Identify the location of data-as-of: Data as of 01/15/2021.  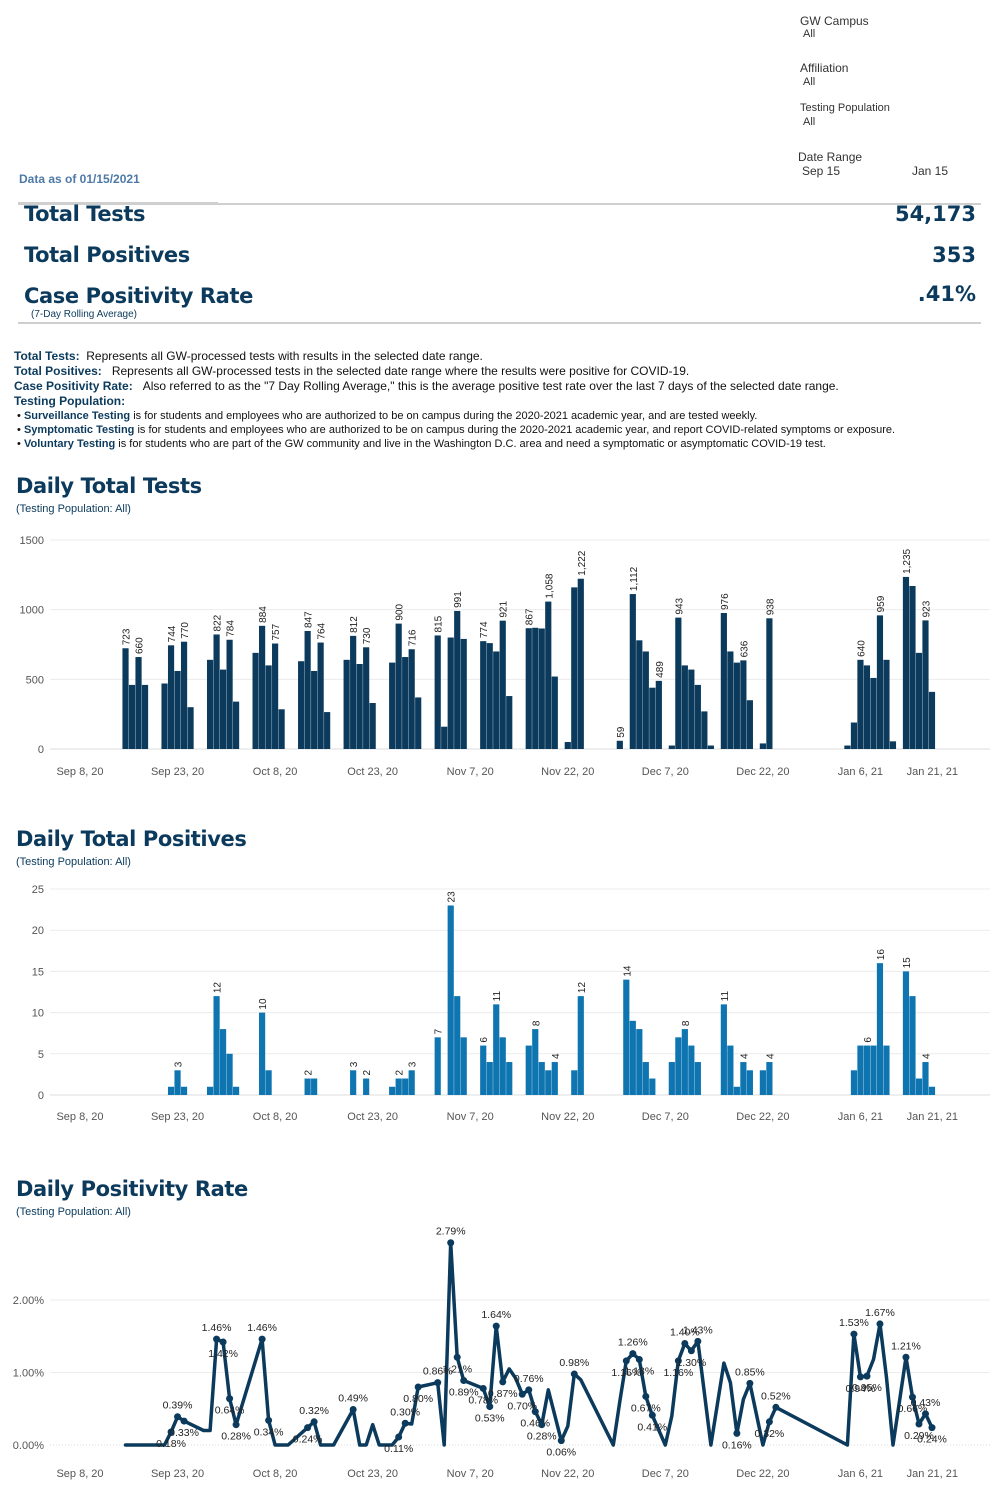
(79, 179).